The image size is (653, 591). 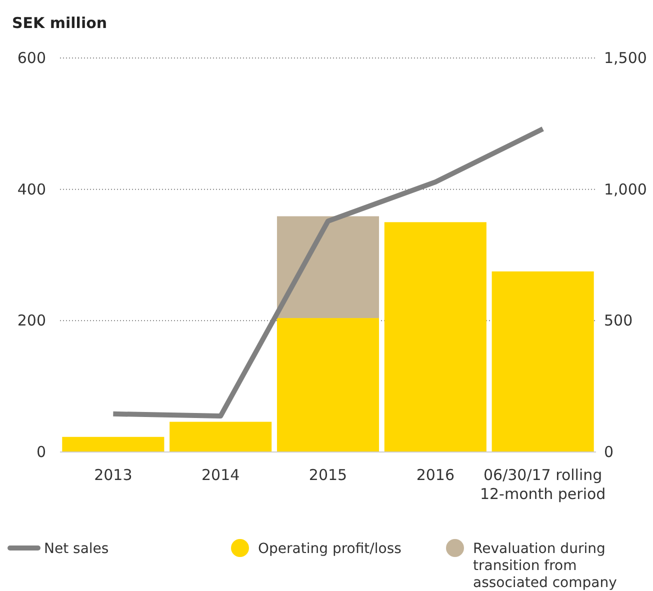 I want to click on x-tick-label: 2016, so click(x=435, y=475).